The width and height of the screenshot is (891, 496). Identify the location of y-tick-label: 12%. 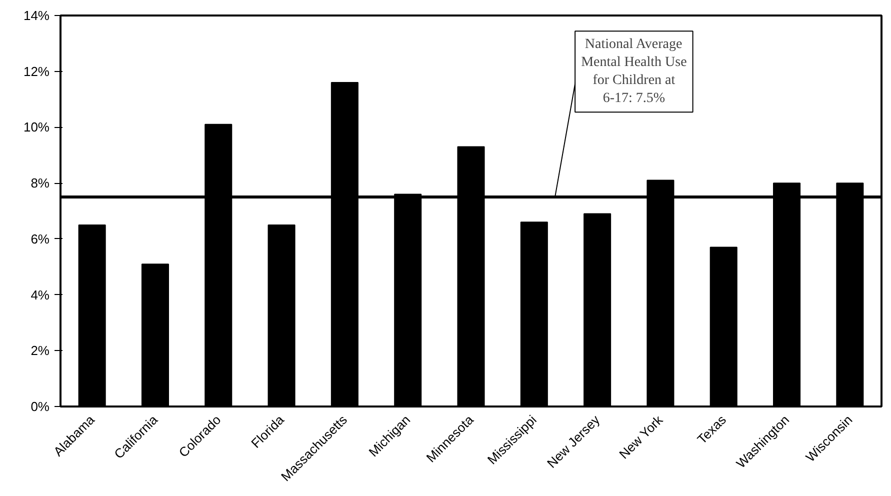
(36, 71).